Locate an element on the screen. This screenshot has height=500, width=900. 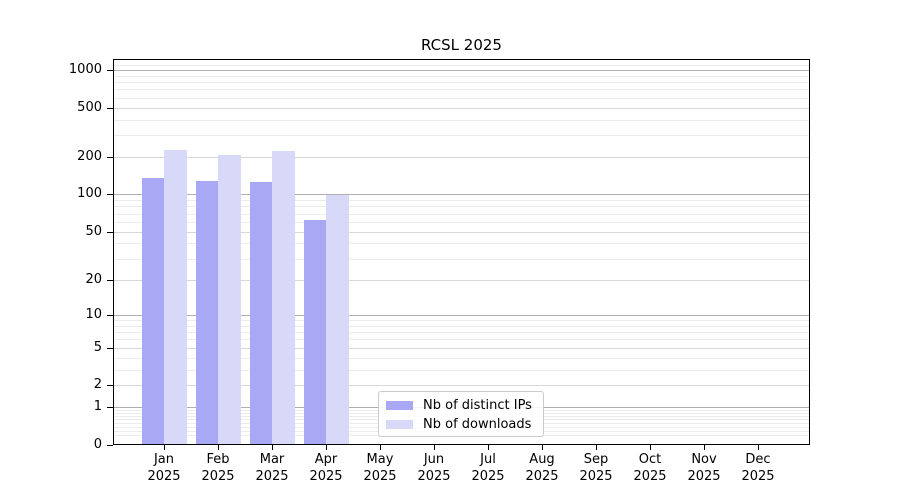
x-tick-label: Jul 2025 is located at coordinates (488, 468).